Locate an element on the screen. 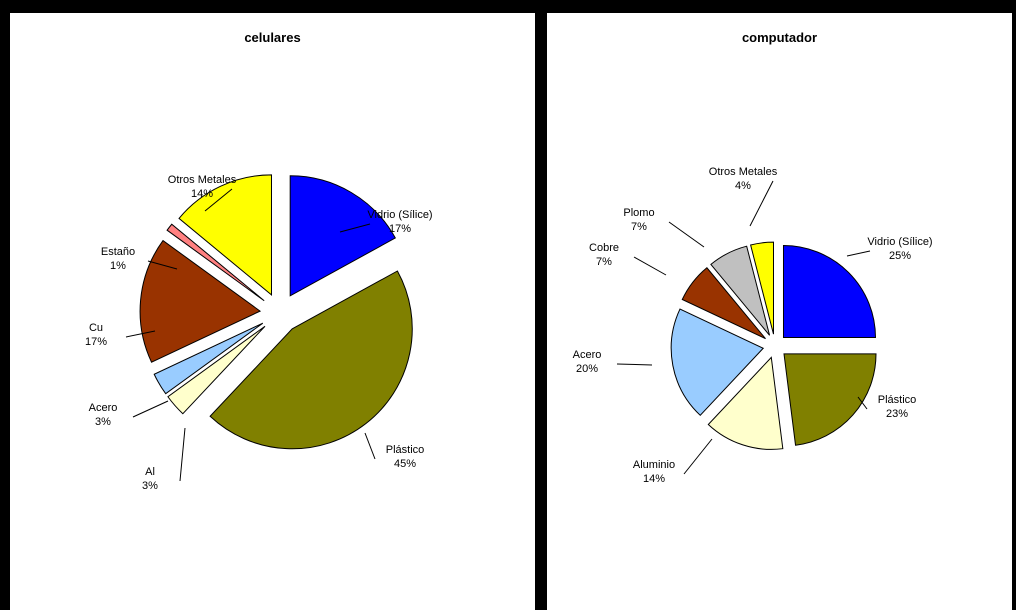 The image size is (1016, 610). chart-title: celulares is located at coordinates (272, 37).